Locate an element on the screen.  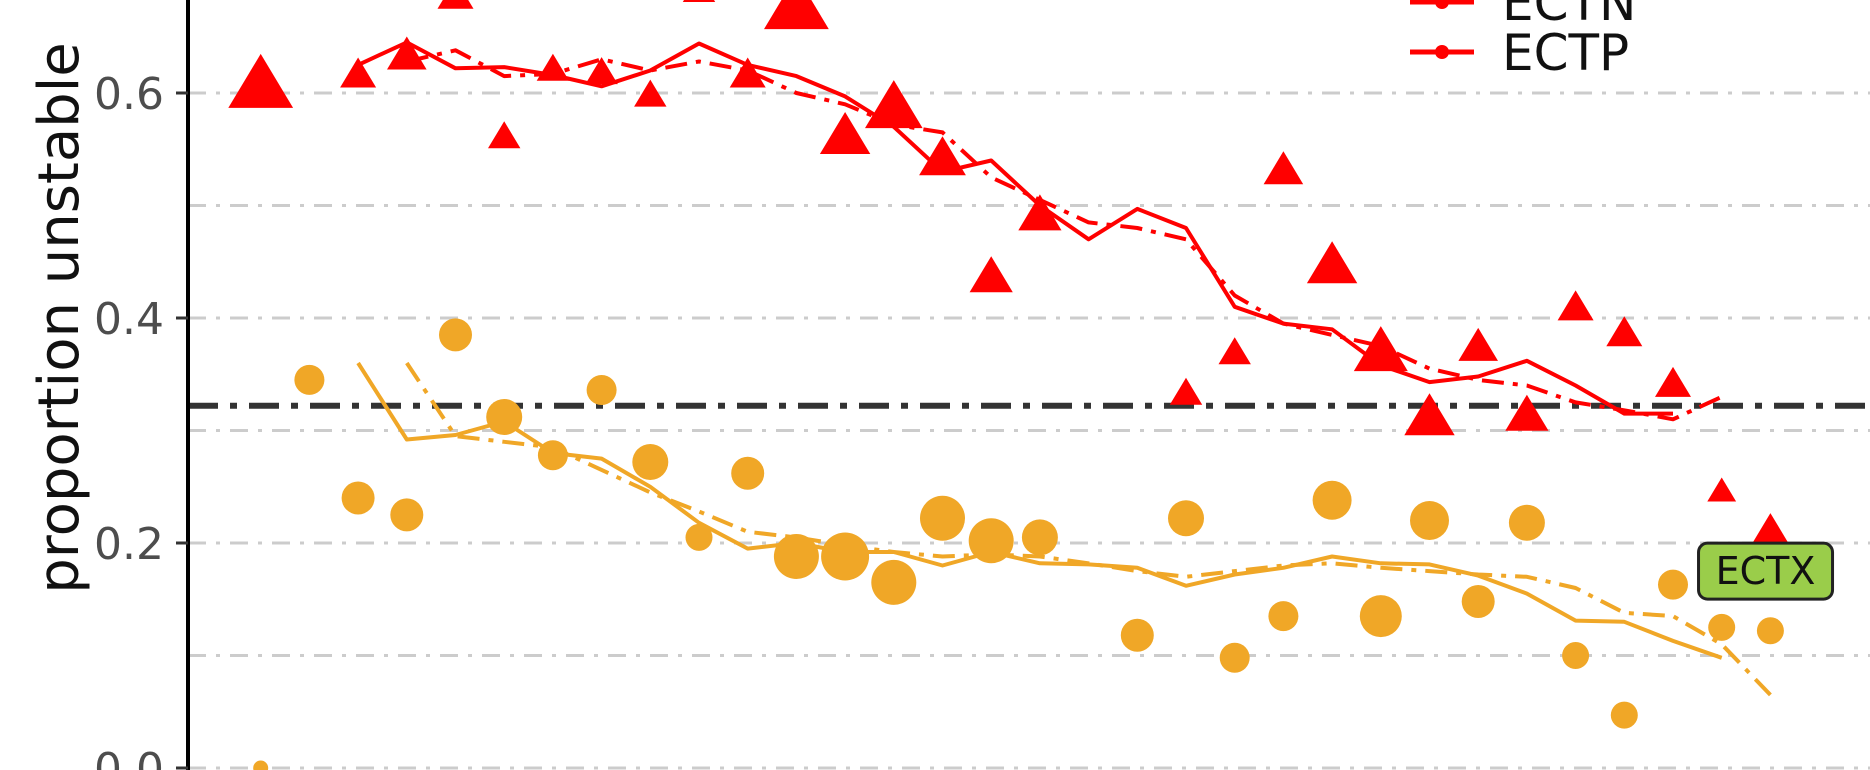
legend-label: ECTP is located at coordinates (1565, 53).